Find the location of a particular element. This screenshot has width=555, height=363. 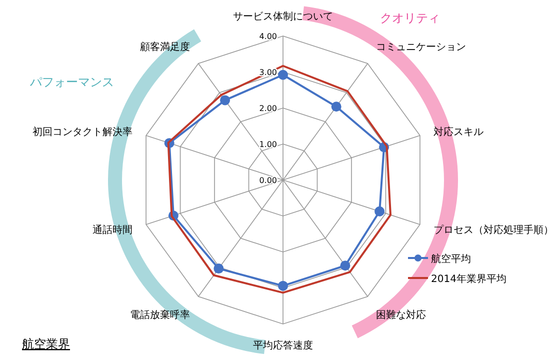

text: 航空業界 is located at coordinates (46, 344).